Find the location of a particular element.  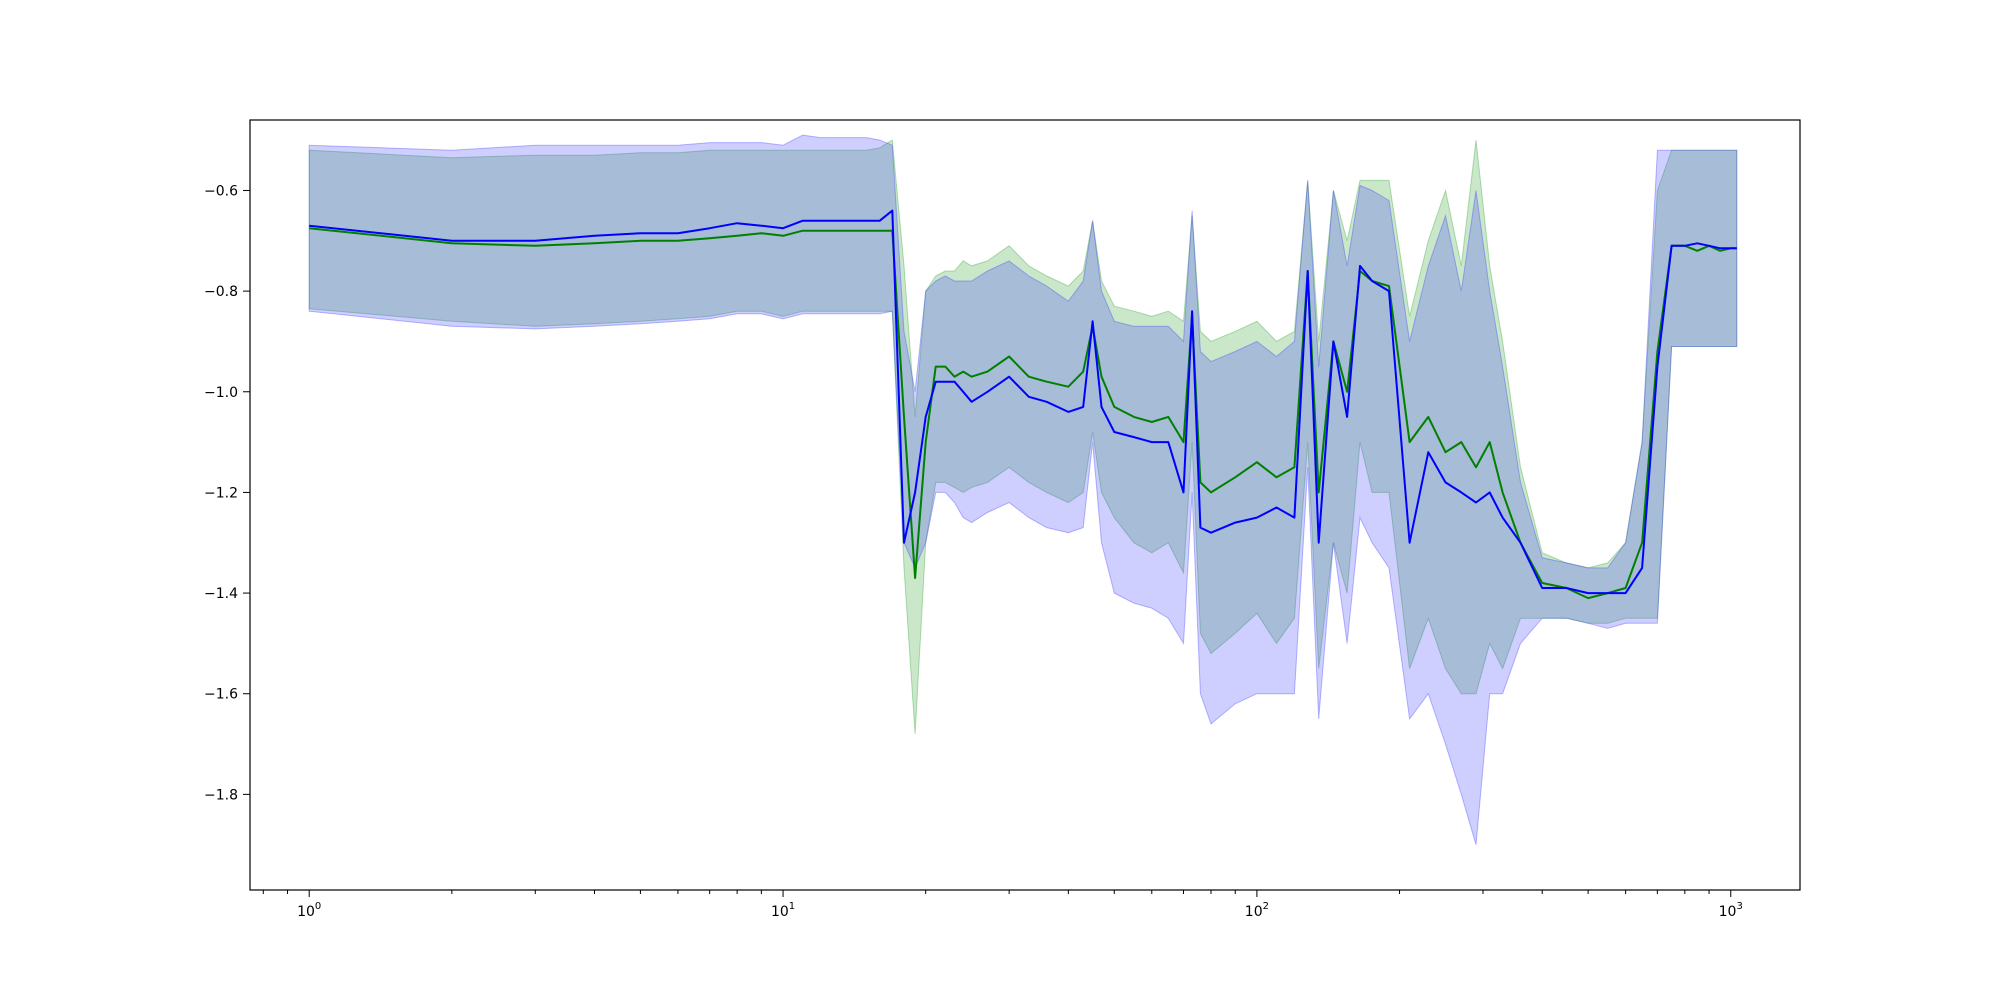

y-tick-label: −0.8 is located at coordinates (221, 292).